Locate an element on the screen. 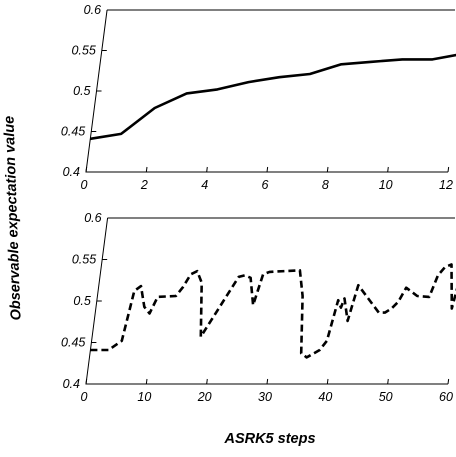  x-tick-label: 40 is located at coordinates (325, 397).